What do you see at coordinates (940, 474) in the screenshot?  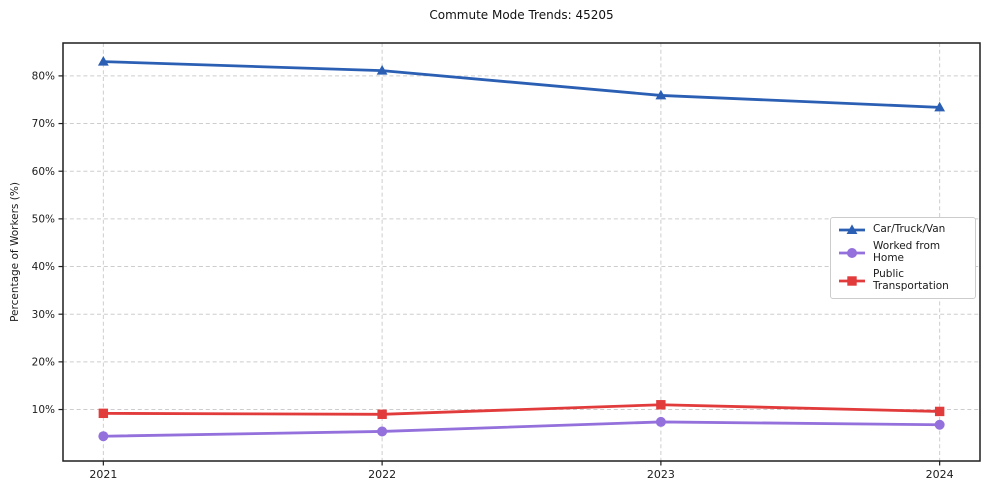 I see `x-tick-label: 2024` at bounding box center [940, 474].